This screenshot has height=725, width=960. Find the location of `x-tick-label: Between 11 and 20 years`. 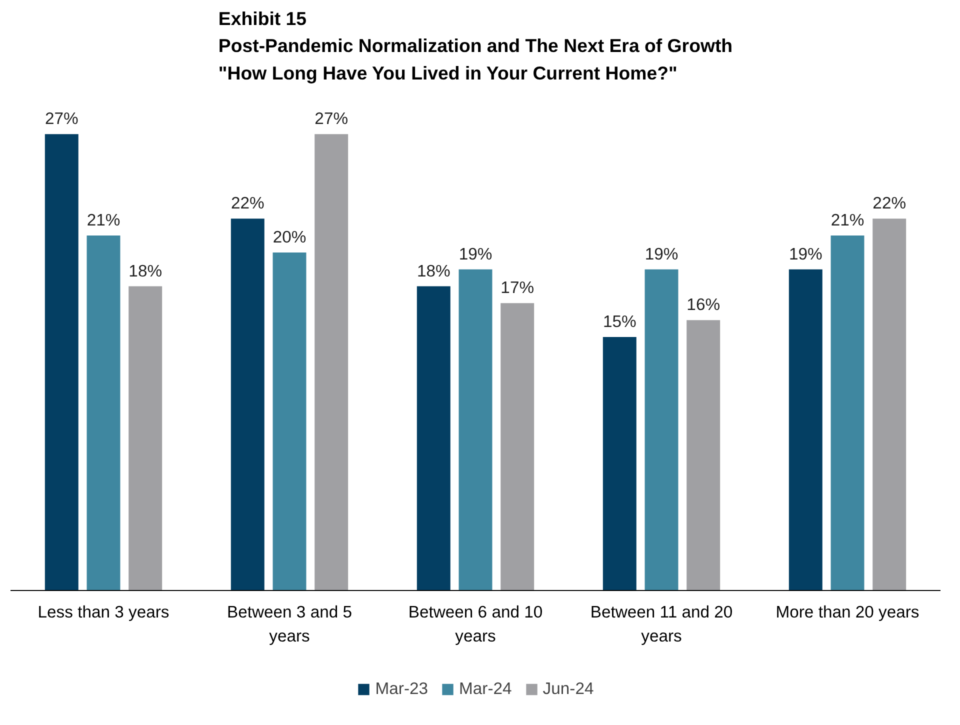

x-tick-label: Between 11 and 20 years is located at coordinates (661, 624).